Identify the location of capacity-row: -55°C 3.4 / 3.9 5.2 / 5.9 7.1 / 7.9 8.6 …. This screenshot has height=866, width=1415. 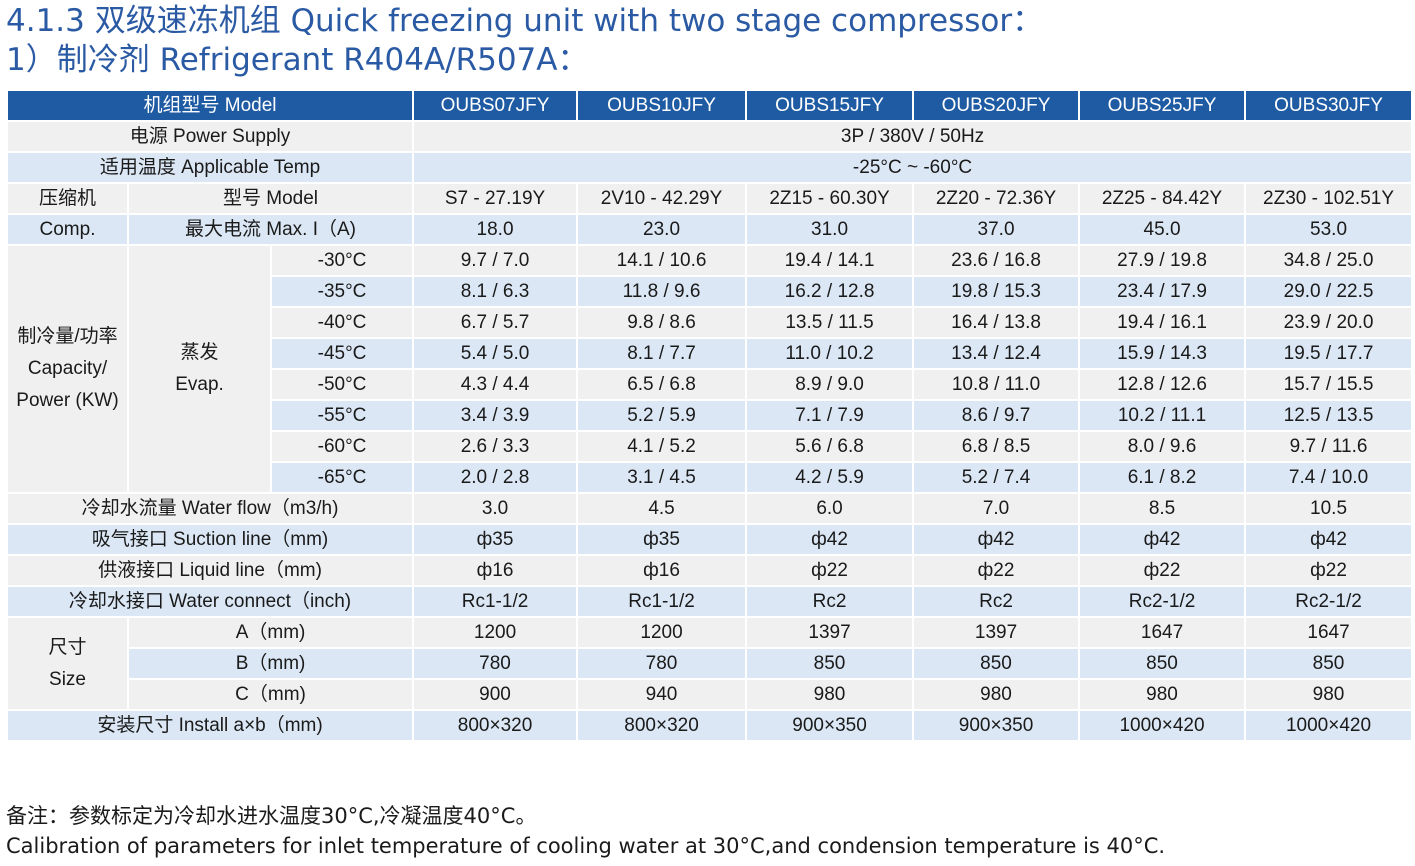
(710, 415).